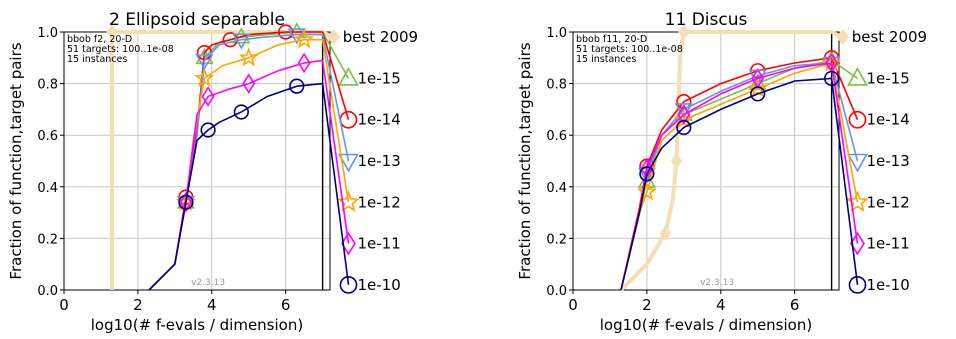  What do you see at coordinates (197, 20) in the screenshot?
I see `chart-title: 2 Ellipsoid separable` at bounding box center [197, 20].